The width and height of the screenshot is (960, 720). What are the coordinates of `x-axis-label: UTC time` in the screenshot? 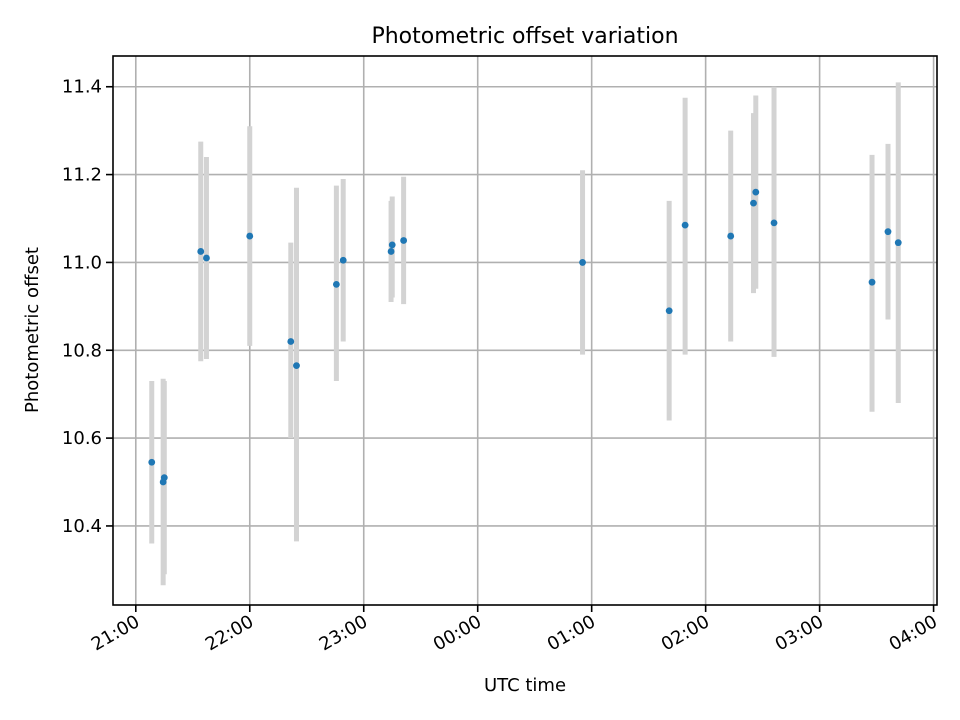 It's located at (525, 685).